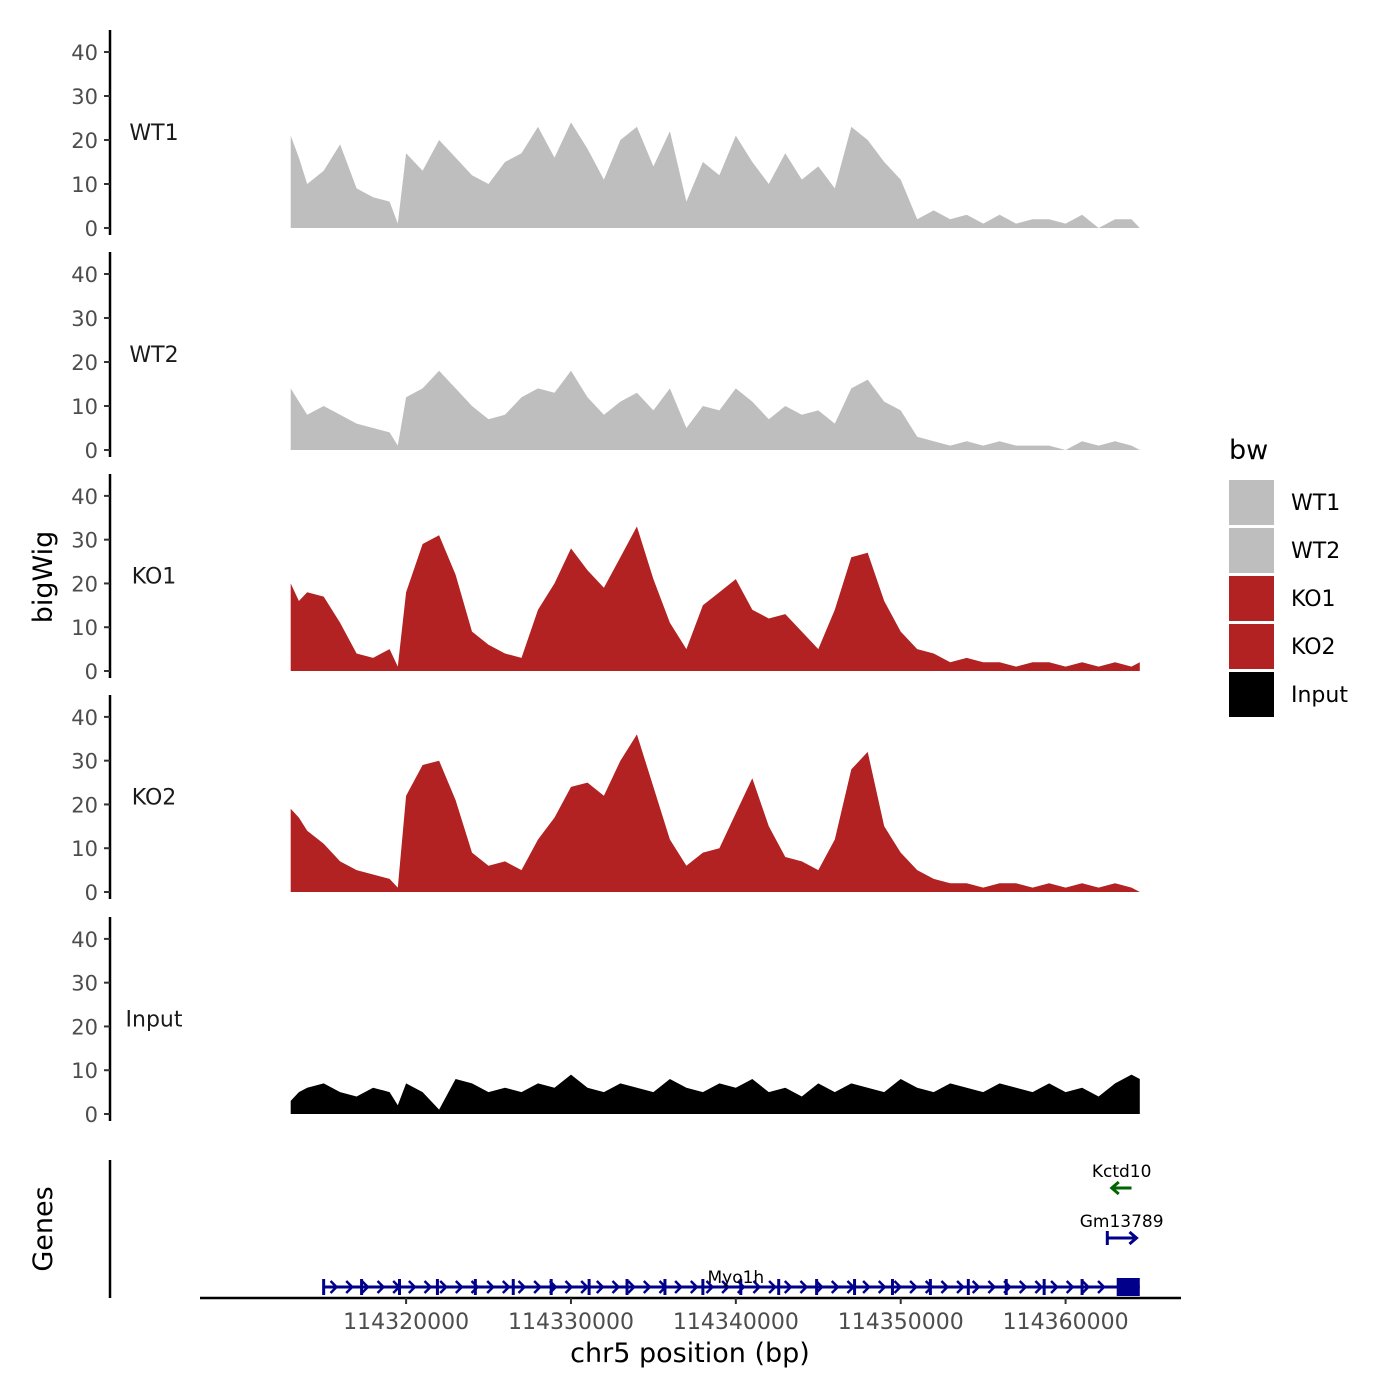 This screenshot has width=1400, height=1400. What do you see at coordinates (43, 577) in the screenshot?
I see `y-axis-label: bigWig` at bounding box center [43, 577].